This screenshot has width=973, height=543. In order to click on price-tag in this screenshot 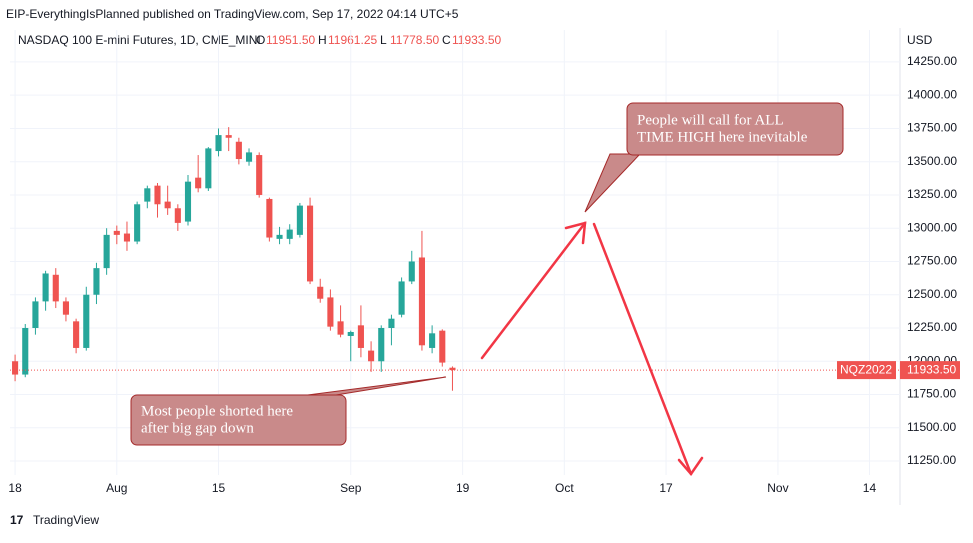, I will do `click(930, 370)`.